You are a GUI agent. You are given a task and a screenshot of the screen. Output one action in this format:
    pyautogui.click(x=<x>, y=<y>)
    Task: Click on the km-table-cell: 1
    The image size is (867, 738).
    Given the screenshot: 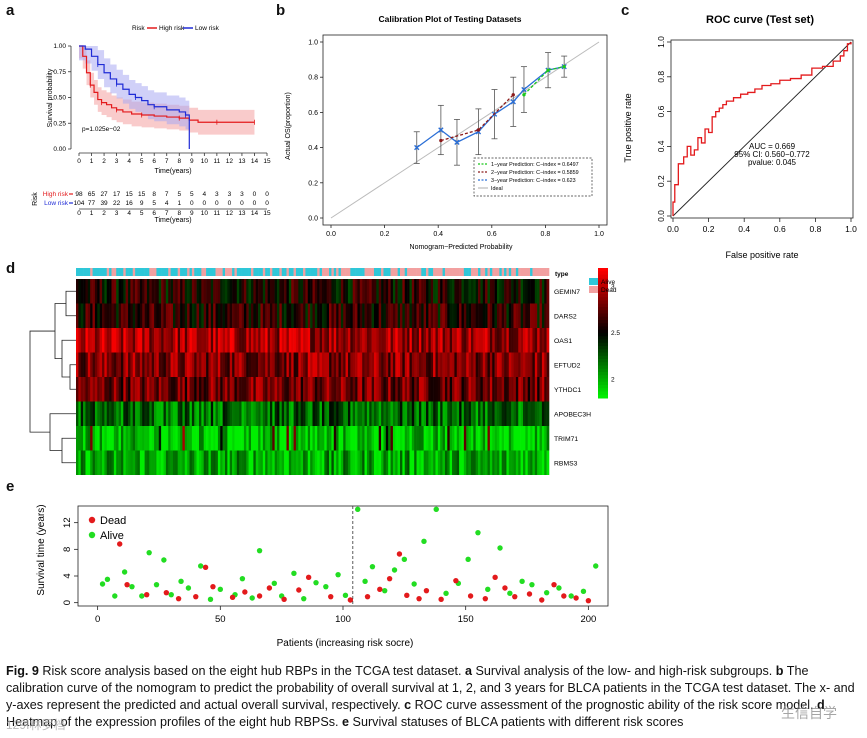 What is the action you would take?
    pyautogui.click(x=179, y=203)
    